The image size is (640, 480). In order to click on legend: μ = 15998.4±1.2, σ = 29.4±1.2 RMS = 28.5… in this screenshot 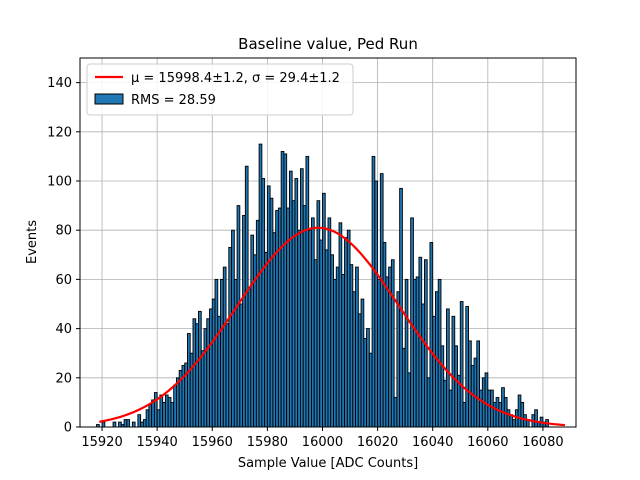, I will do `click(220, 89)`.